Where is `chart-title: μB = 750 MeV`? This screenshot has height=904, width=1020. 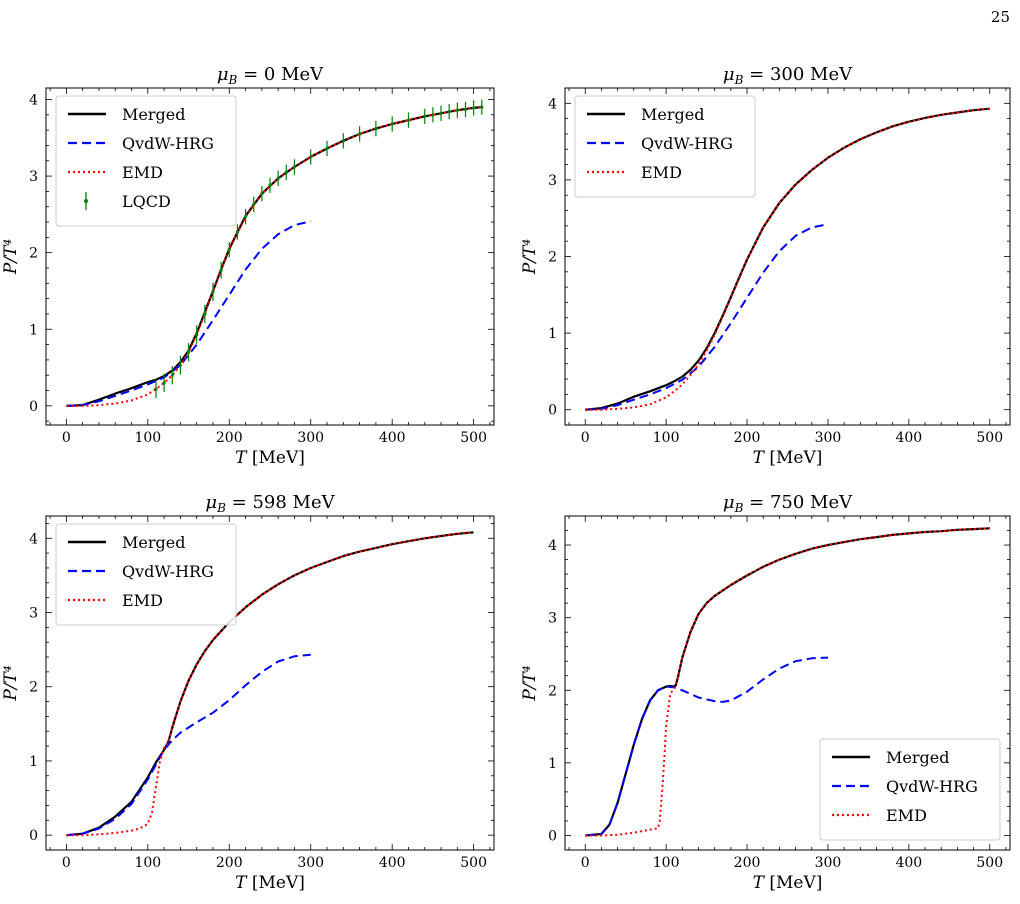 chart-title: μB = 750 MeV is located at coordinates (788, 503).